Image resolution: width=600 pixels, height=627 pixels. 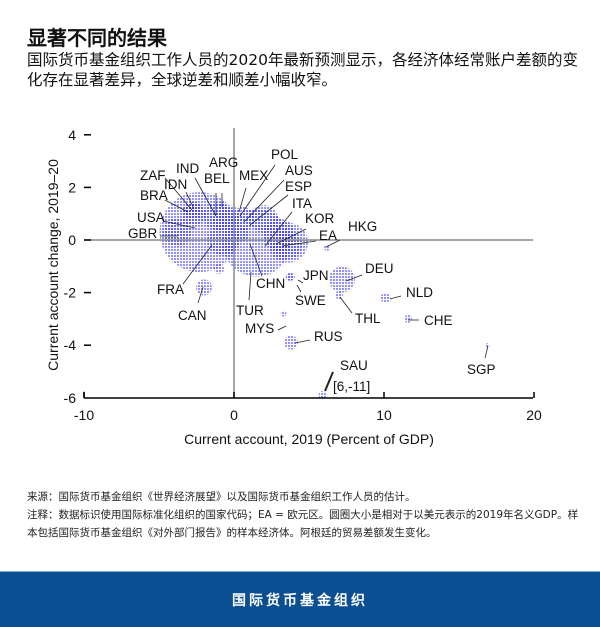 What do you see at coordinates (270, 283) in the screenshot?
I see `label-chn: CHN` at bounding box center [270, 283].